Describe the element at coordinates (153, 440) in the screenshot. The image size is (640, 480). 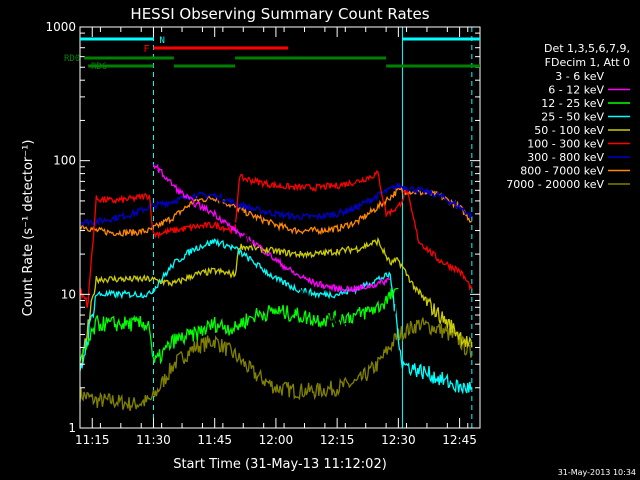
I see `x-tick-label-1: 11:30` at that location.